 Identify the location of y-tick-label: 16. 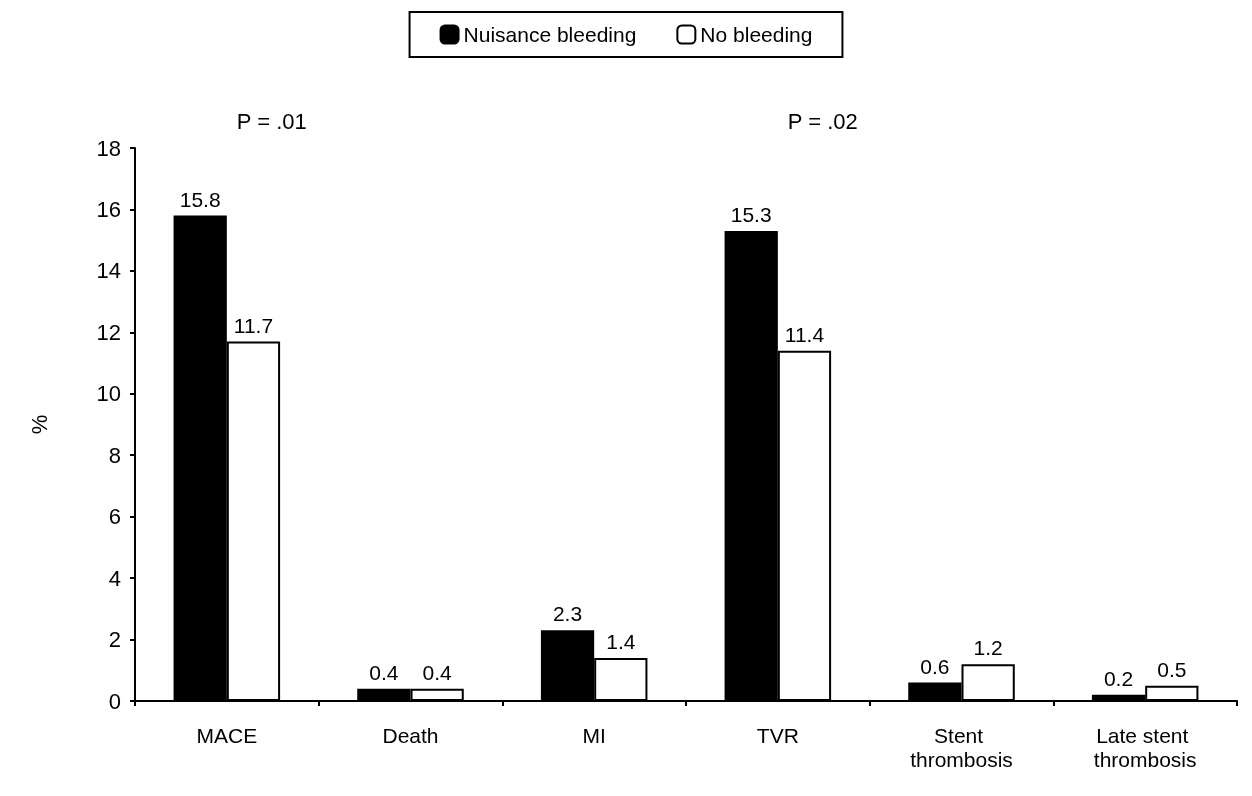
(108, 209).